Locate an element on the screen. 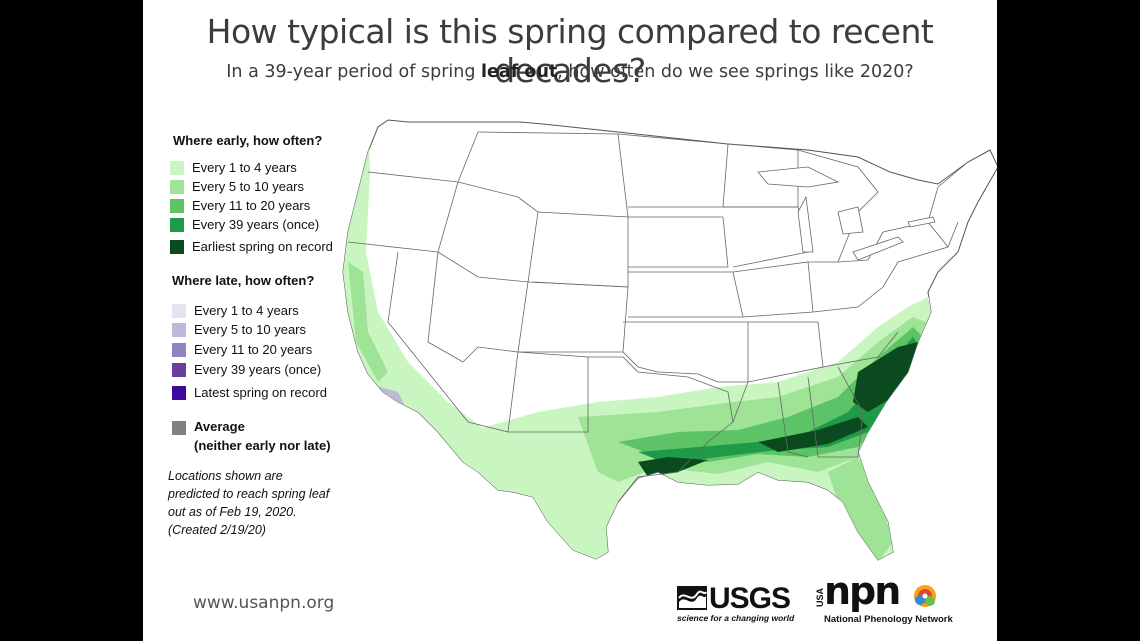 Image resolution: width=1140 pixels, height=641 pixels. great-lakes is located at coordinates (846, 213).